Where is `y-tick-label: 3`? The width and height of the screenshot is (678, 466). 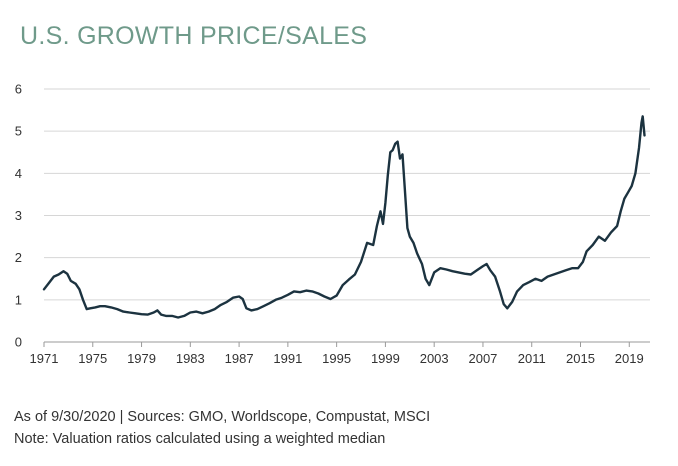
y-tick-label: 3 is located at coordinates (18, 215).